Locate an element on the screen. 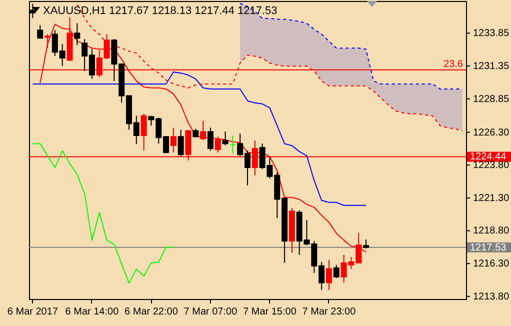 This screenshot has height=326, width=511. y-tick-label: 1218.80 is located at coordinates (491, 231).